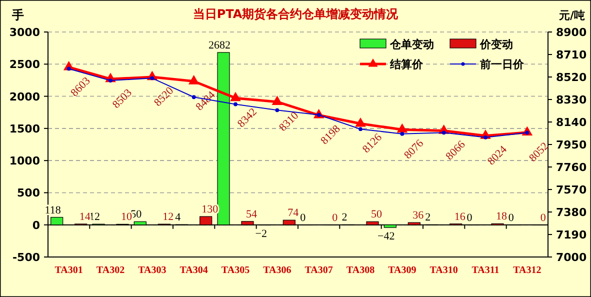  Describe the element at coordinates (81, 87) in the screenshot. I see `data-label: 8603` at that location.